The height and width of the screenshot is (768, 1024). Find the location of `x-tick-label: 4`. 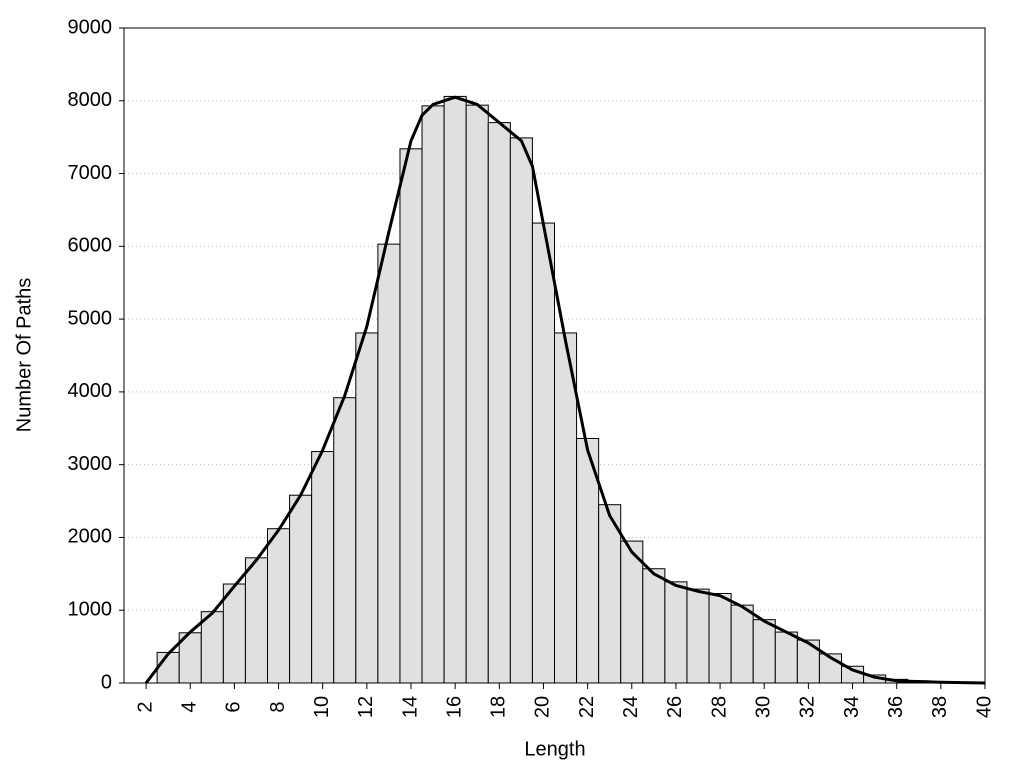

x-tick-label: 4 is located at coordinates (190, 706).